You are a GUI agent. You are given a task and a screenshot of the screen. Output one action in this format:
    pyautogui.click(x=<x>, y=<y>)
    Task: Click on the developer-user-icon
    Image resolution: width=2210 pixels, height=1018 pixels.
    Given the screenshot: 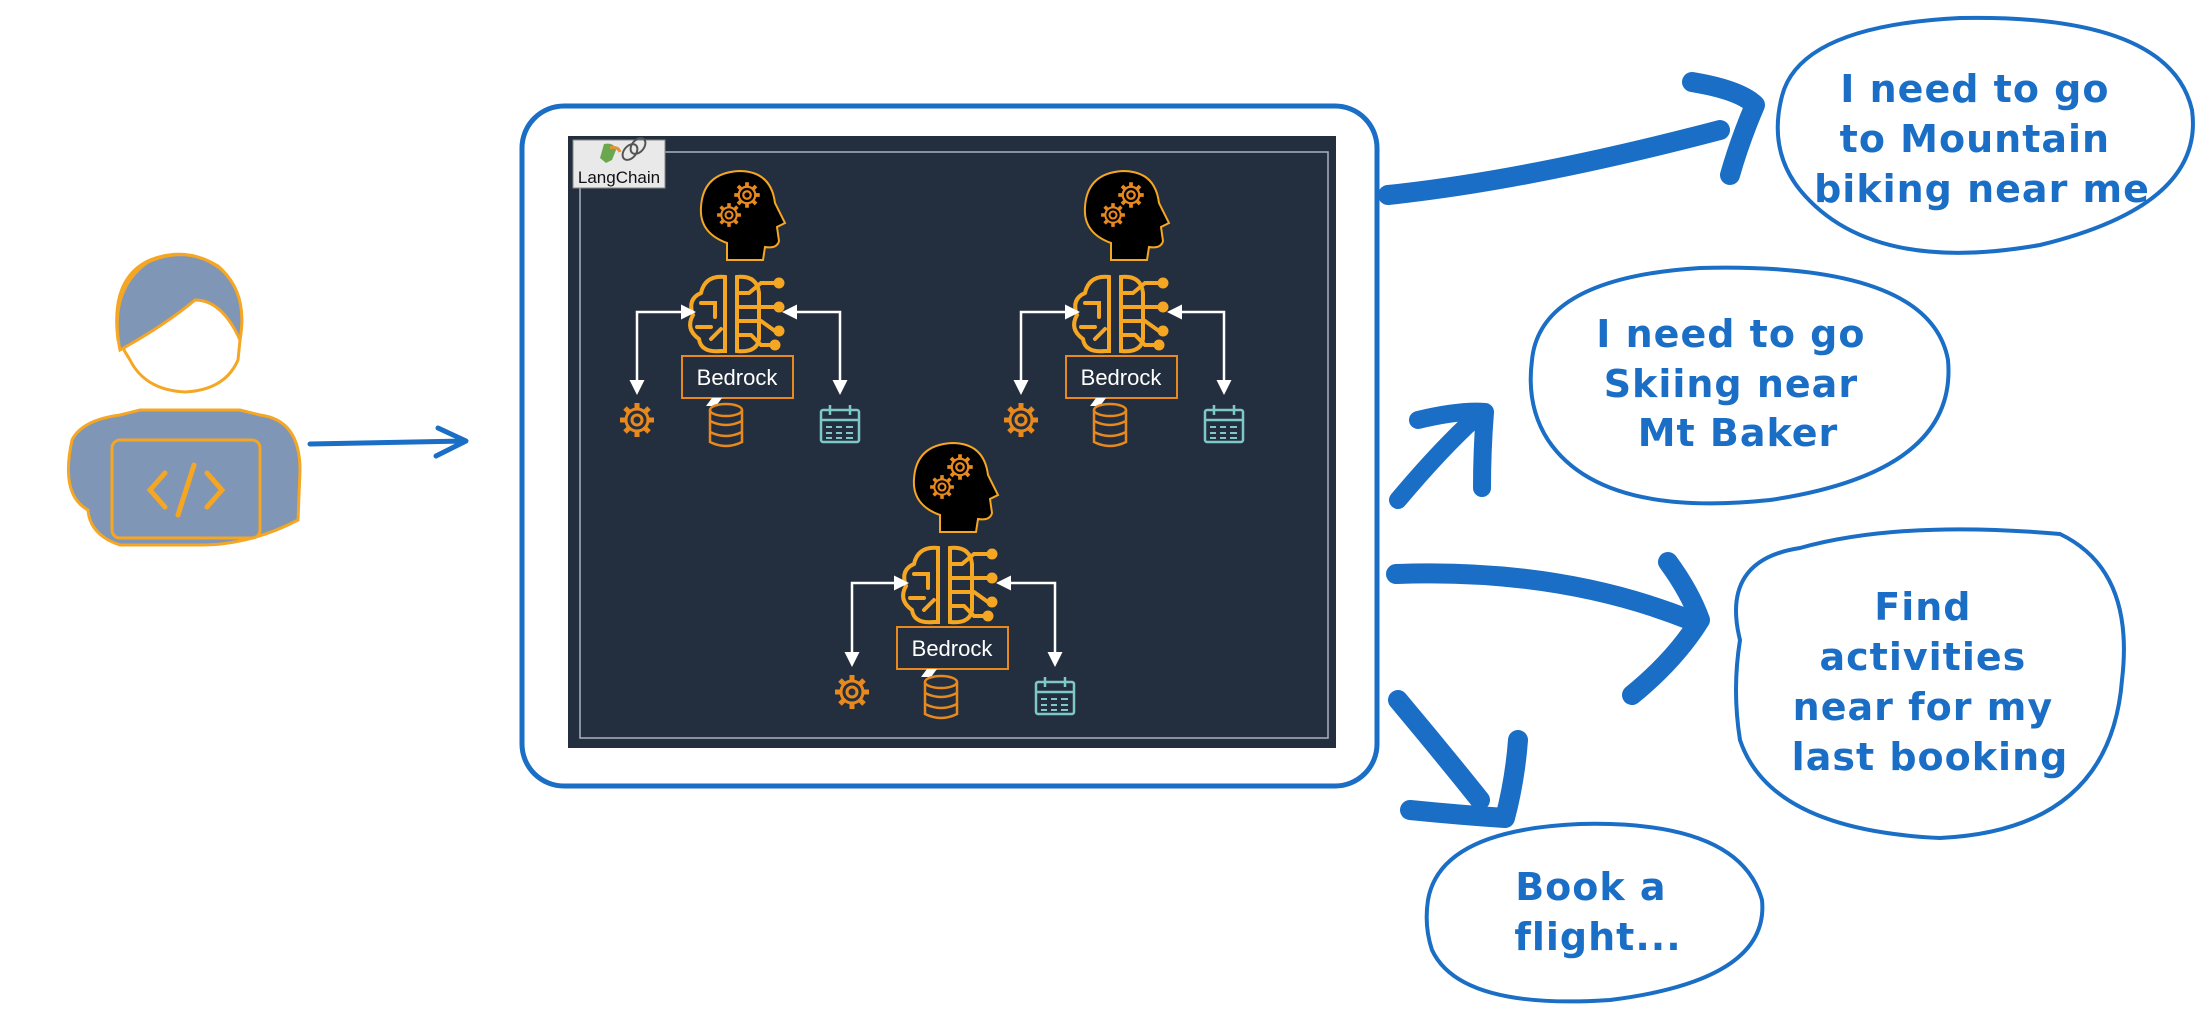 What is the action you would take?
    pyautogui.click(x=184, y=399)
    